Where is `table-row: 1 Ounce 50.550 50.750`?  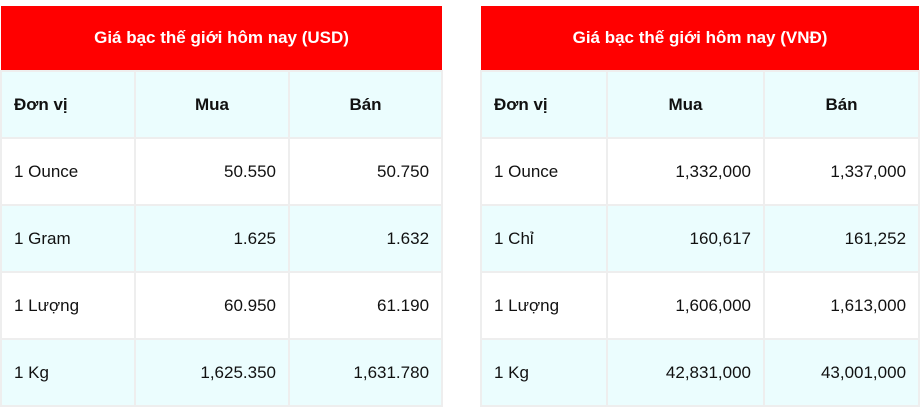
table-row: 1 Ounce 50.550 50.750 is located at coordinates (222, 171).